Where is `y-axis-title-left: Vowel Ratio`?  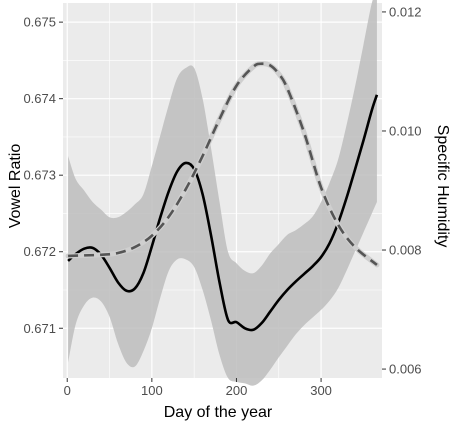 y-axis-title-left: Vowel Ratio is located at coordinates (15, 186).